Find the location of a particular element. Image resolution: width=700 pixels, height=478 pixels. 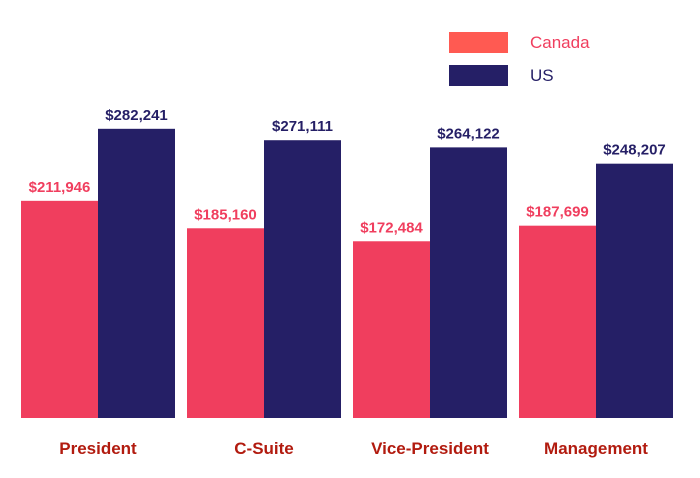

value-label-us-management: $248,207 is located at coordinates (634, 150).